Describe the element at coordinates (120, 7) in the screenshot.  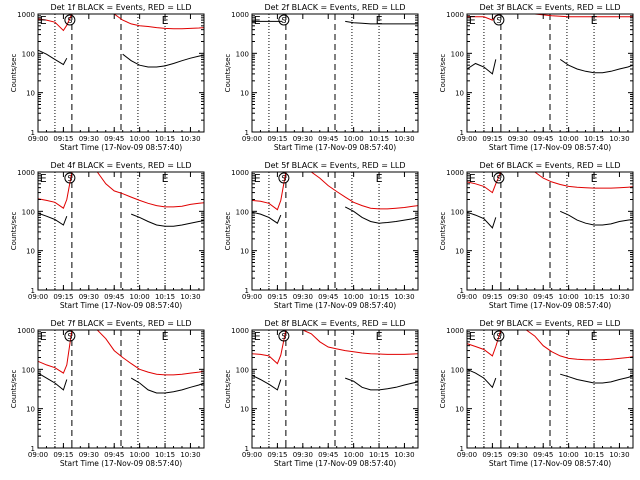
I see `chart-title: Det 1f BLACK = Events, RED = LLD` at that location.